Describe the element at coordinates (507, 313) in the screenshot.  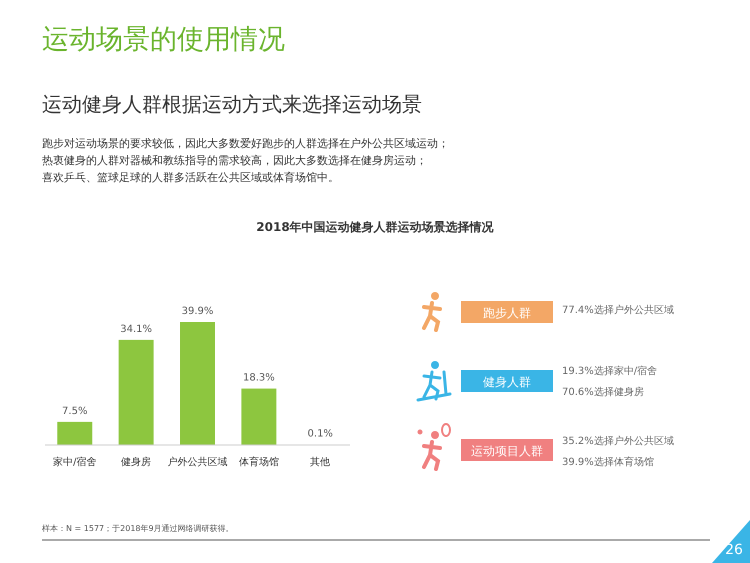
I see `text: 跑步人群` at that location.